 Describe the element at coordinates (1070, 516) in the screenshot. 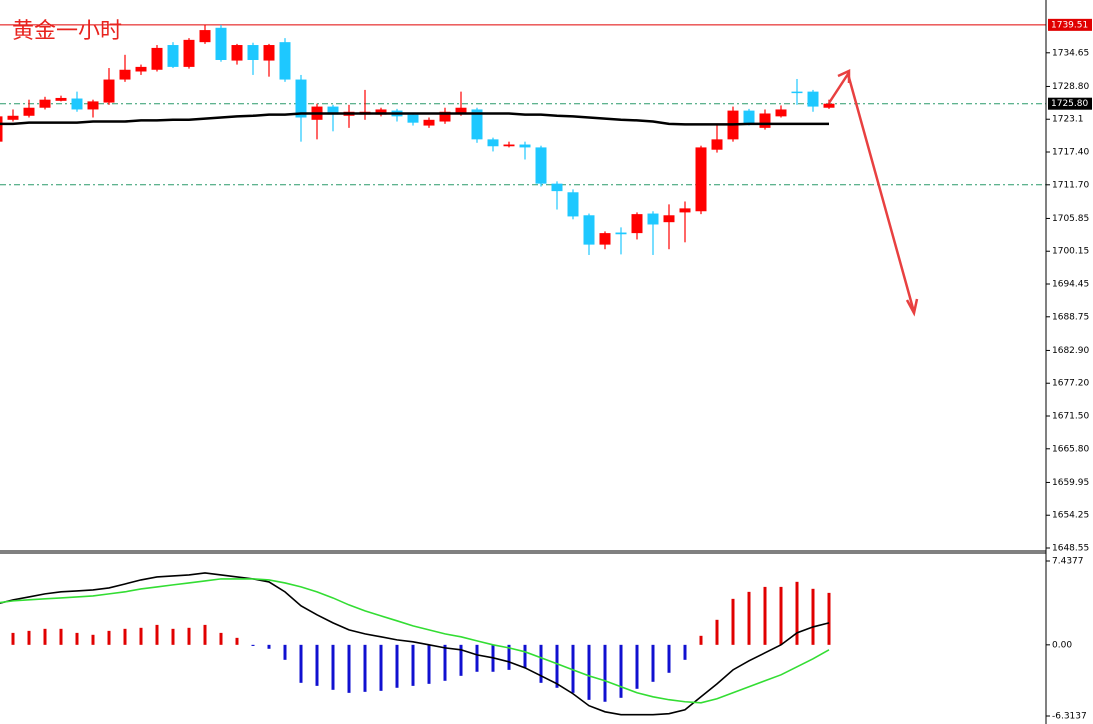

I see `y-tick-label: 1654.25` at that location.